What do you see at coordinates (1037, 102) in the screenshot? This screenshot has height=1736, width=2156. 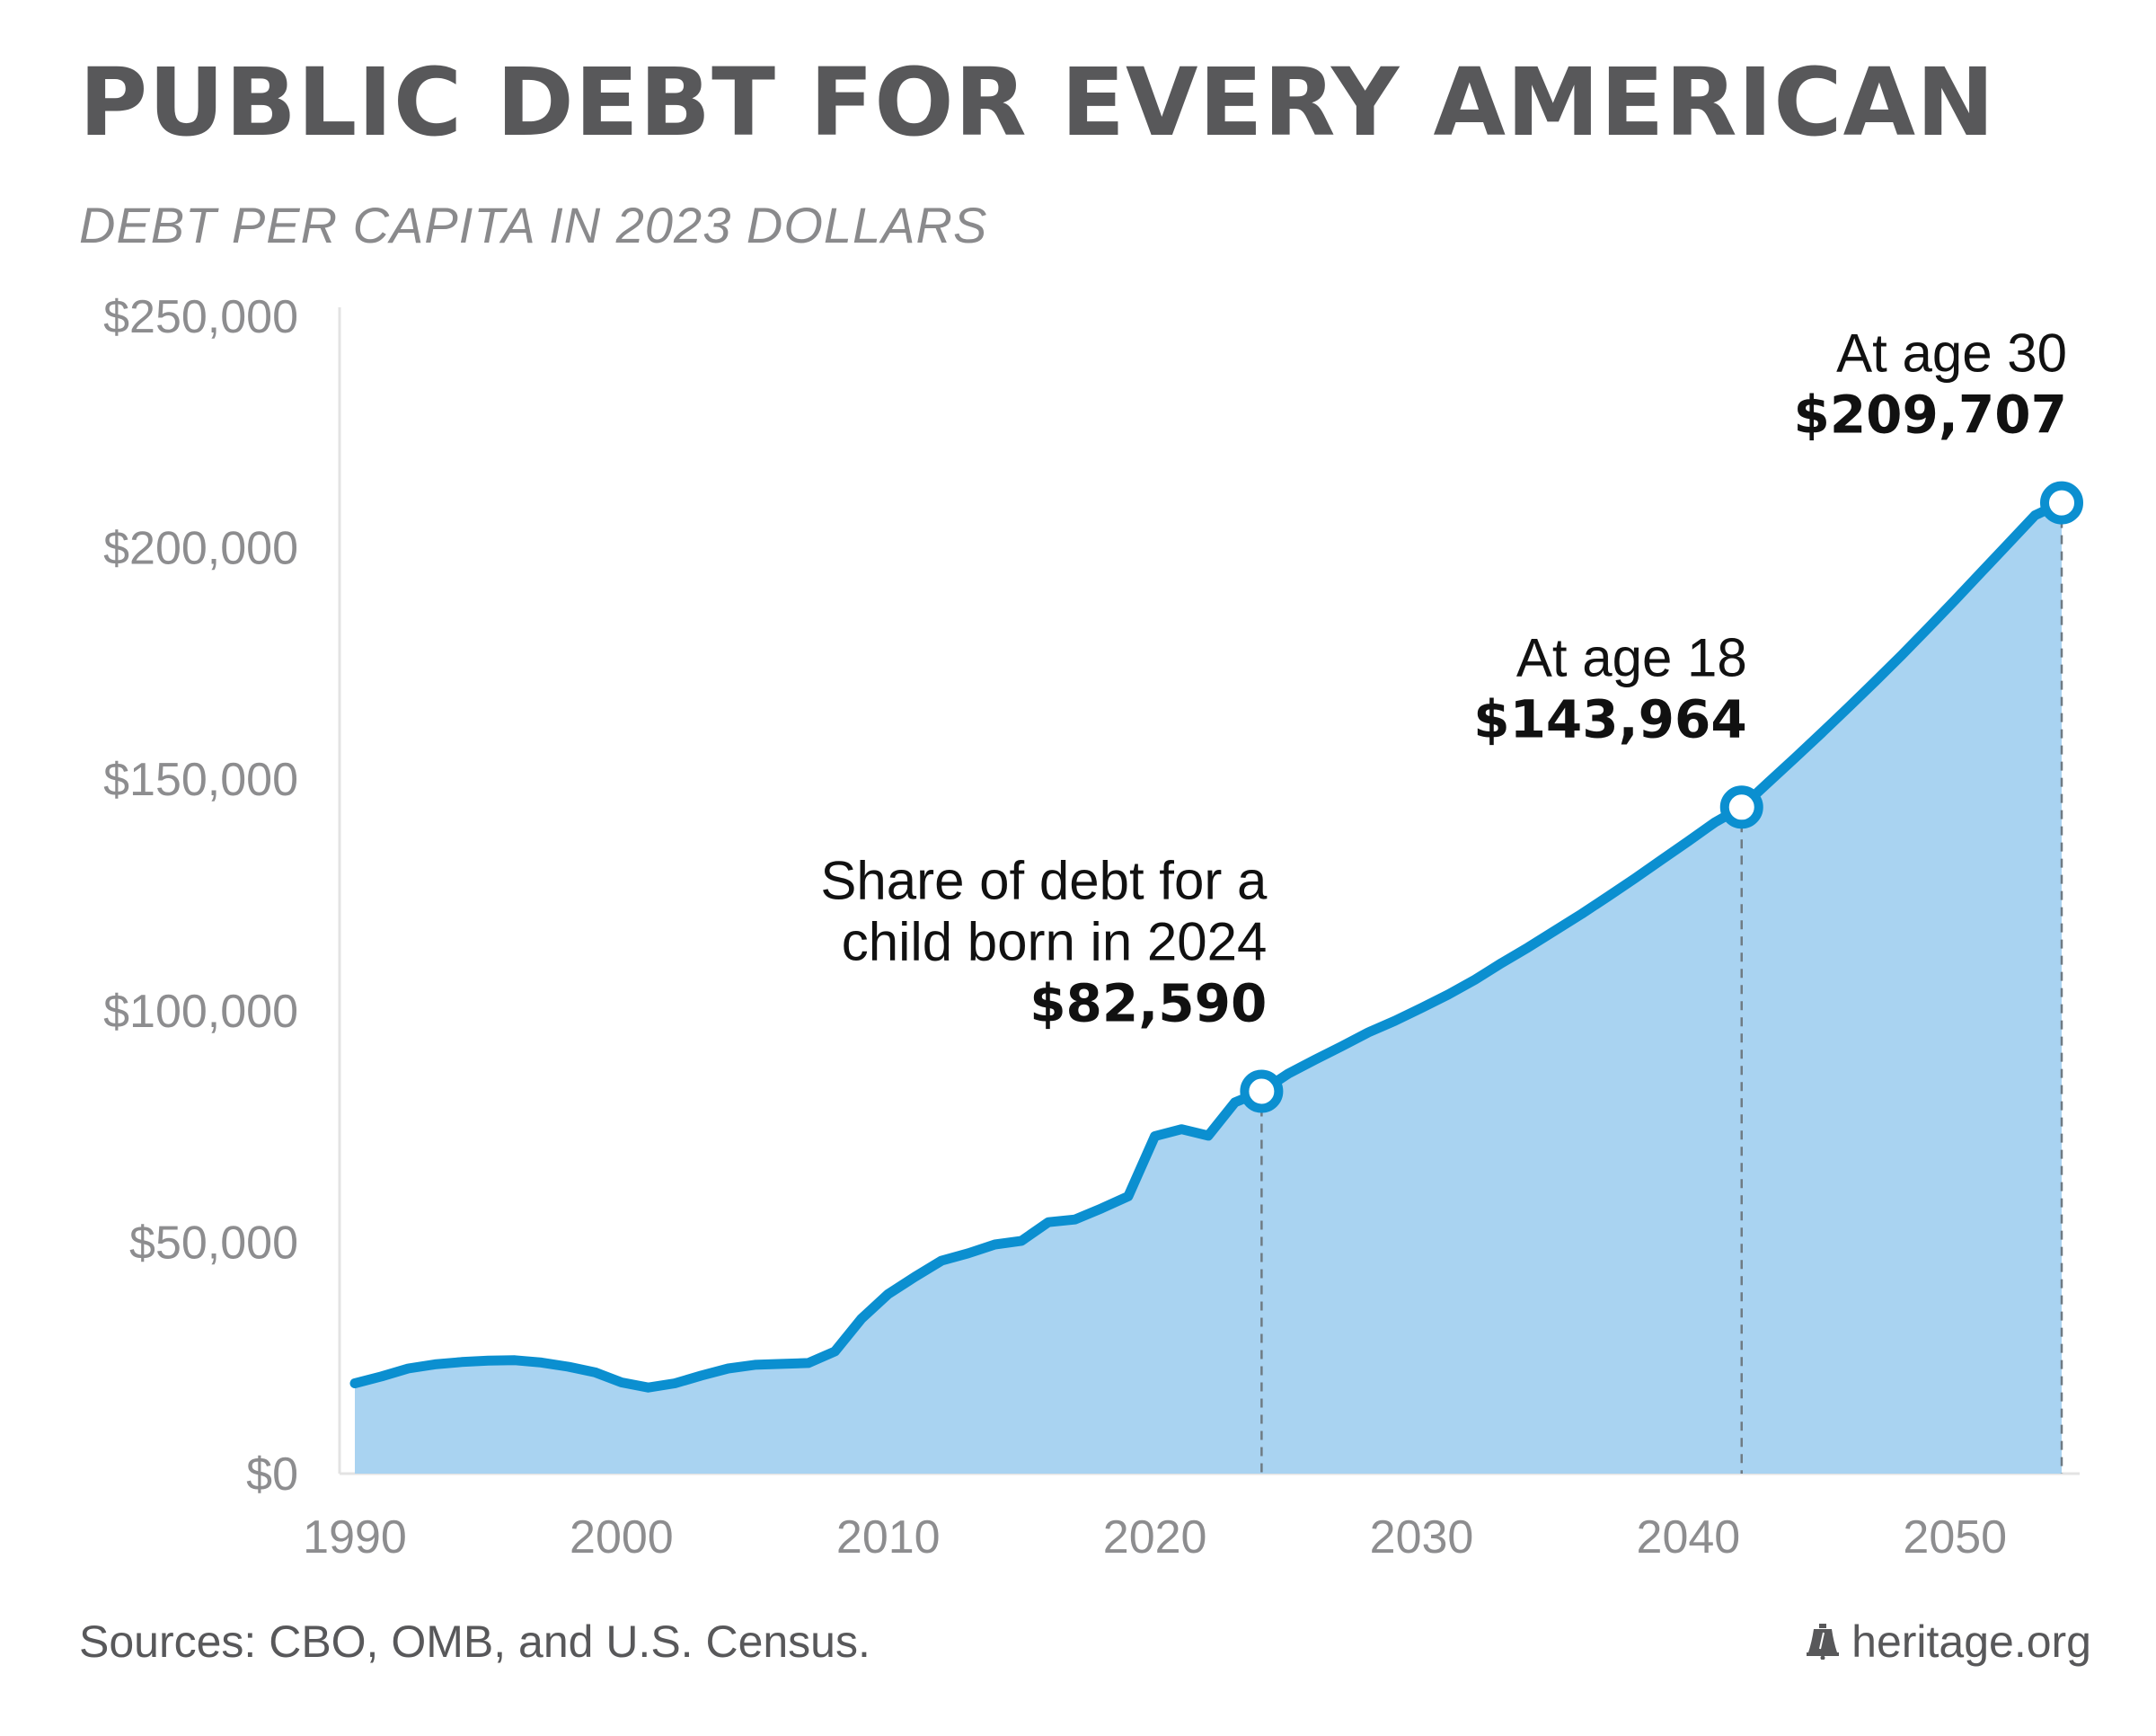 I see `chart-title: PUBLIC DEBT FOR EVERY AMERICAN` at bounding box center [1037, 102].